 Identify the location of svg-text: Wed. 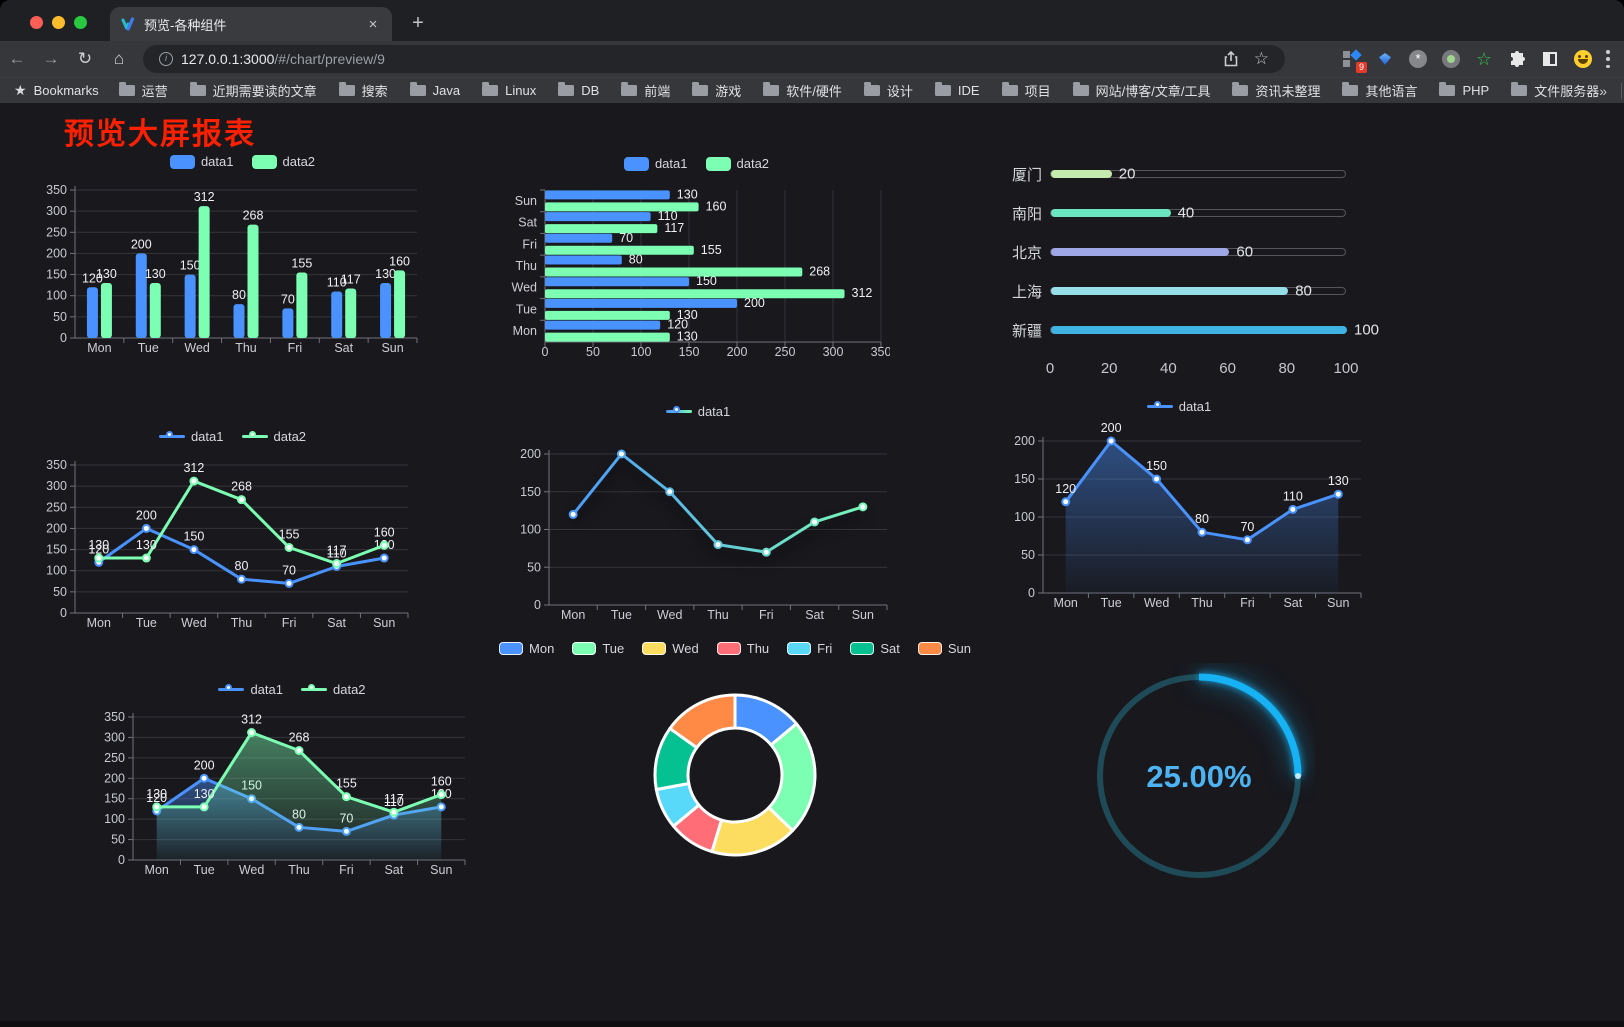
(525, 288).